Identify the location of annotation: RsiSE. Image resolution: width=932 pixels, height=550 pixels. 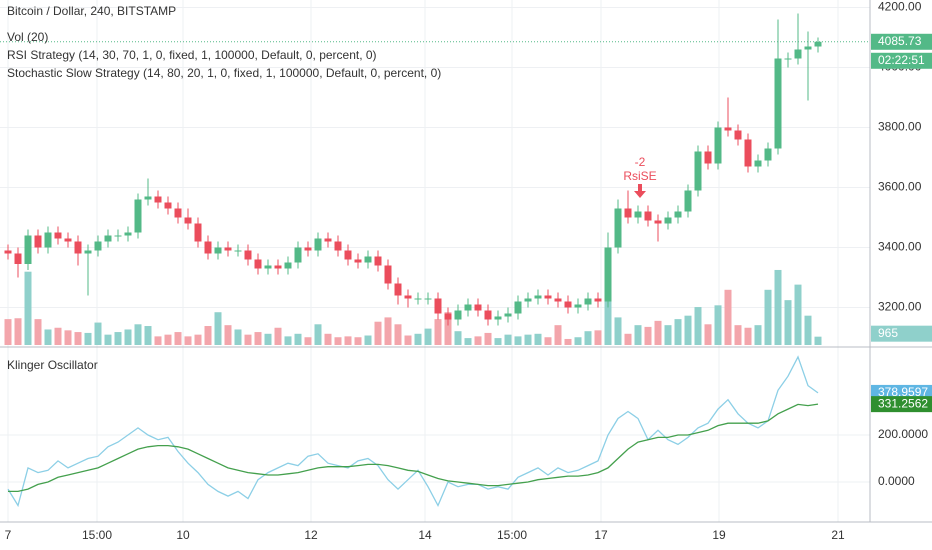
(639, 176).